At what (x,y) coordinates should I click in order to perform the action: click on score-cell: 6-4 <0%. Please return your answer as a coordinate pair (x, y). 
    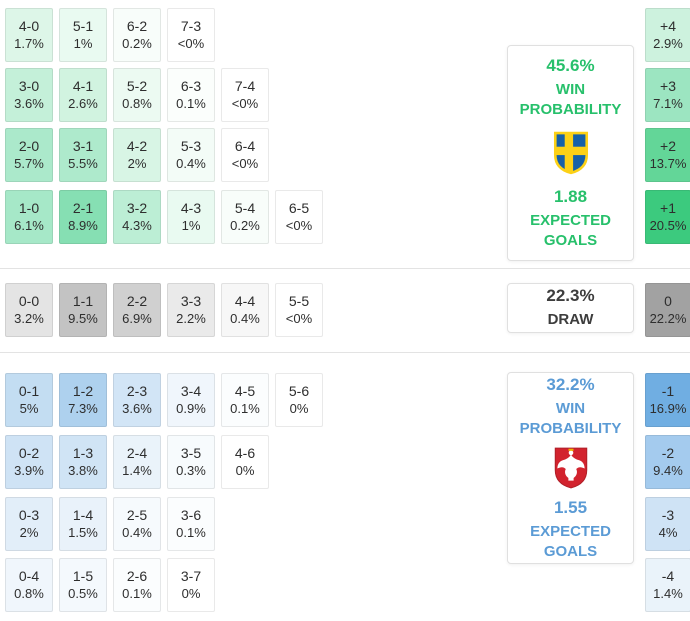
    Looking at the image, I should click on (245, 155).